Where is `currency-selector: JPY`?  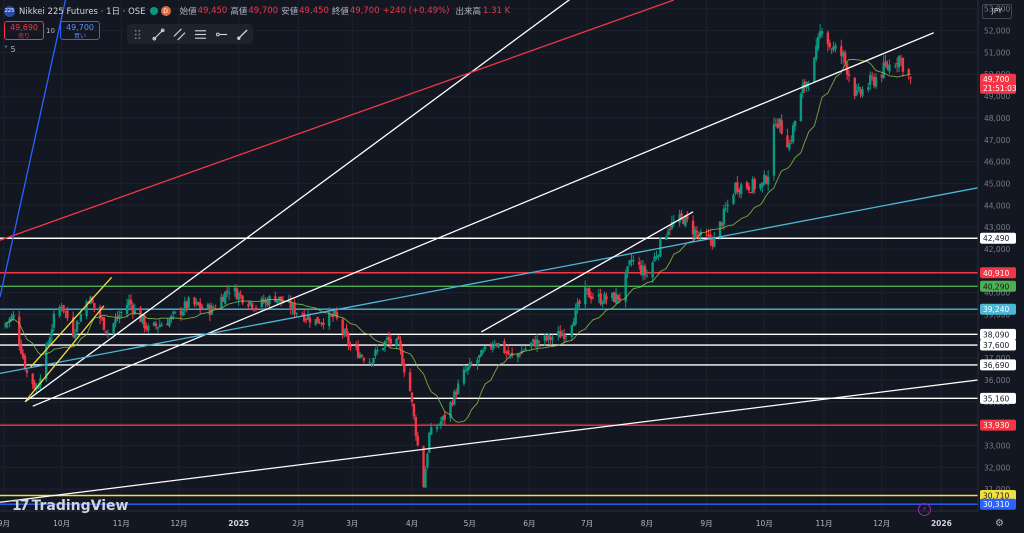
currency-selector: JPY is located at coordinates (997, 11).